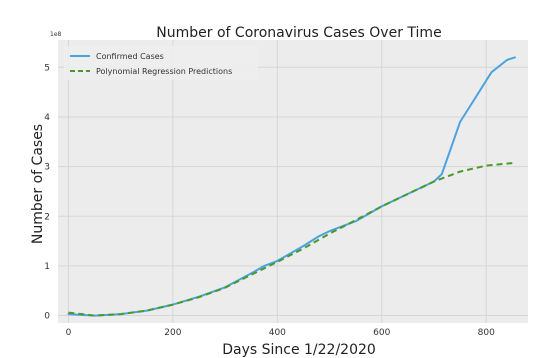  I want to click on x-tick-label: 800, so click(486, 333).